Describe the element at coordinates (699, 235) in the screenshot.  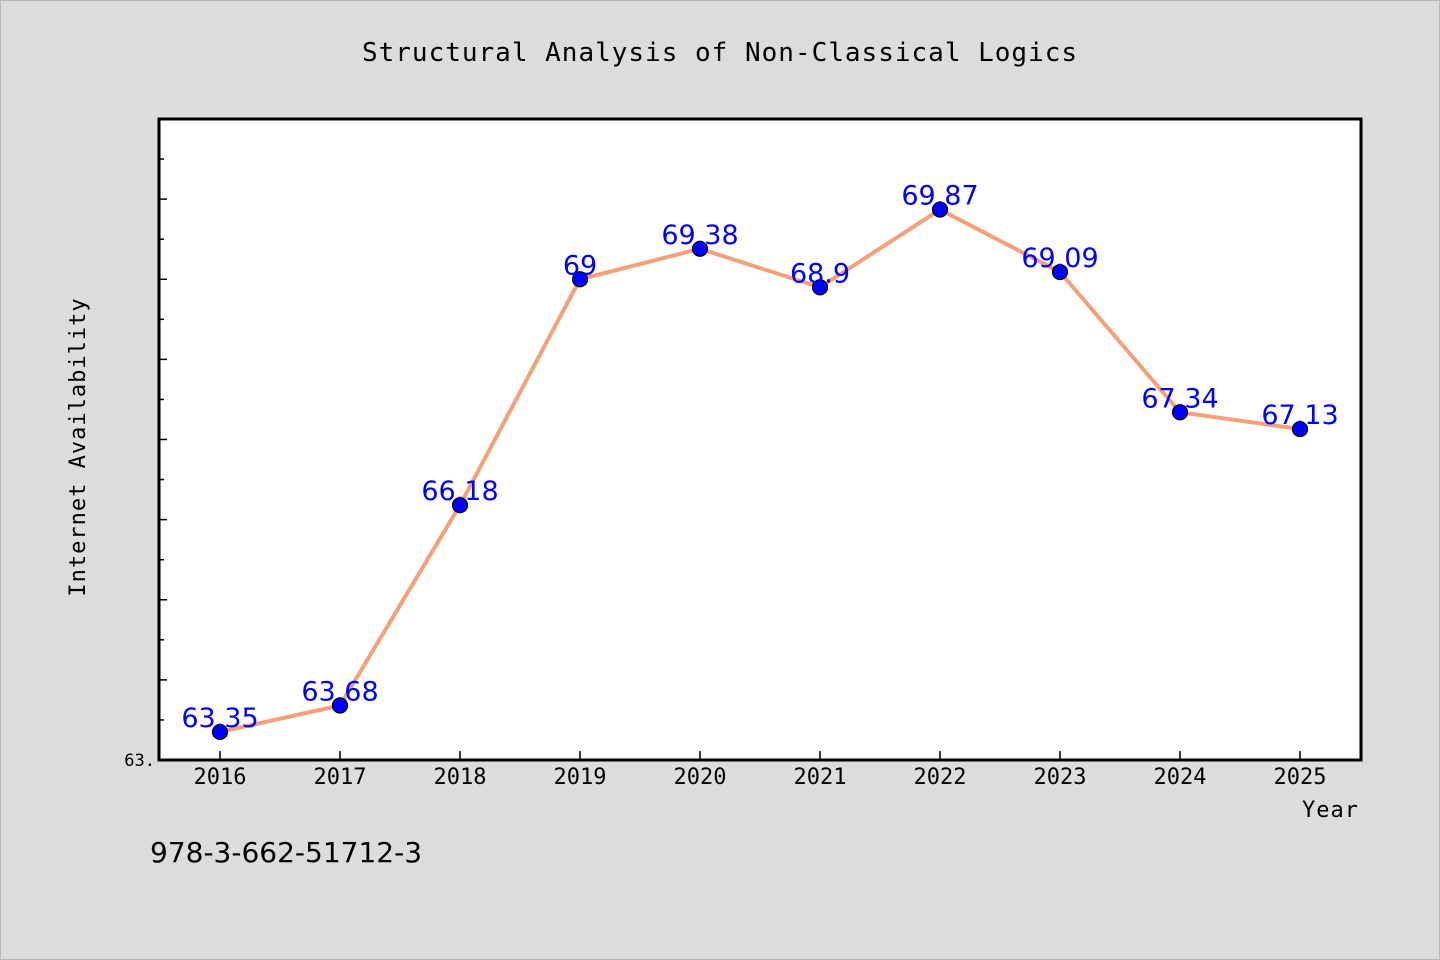
I see `data-label: 69.38` at that location.